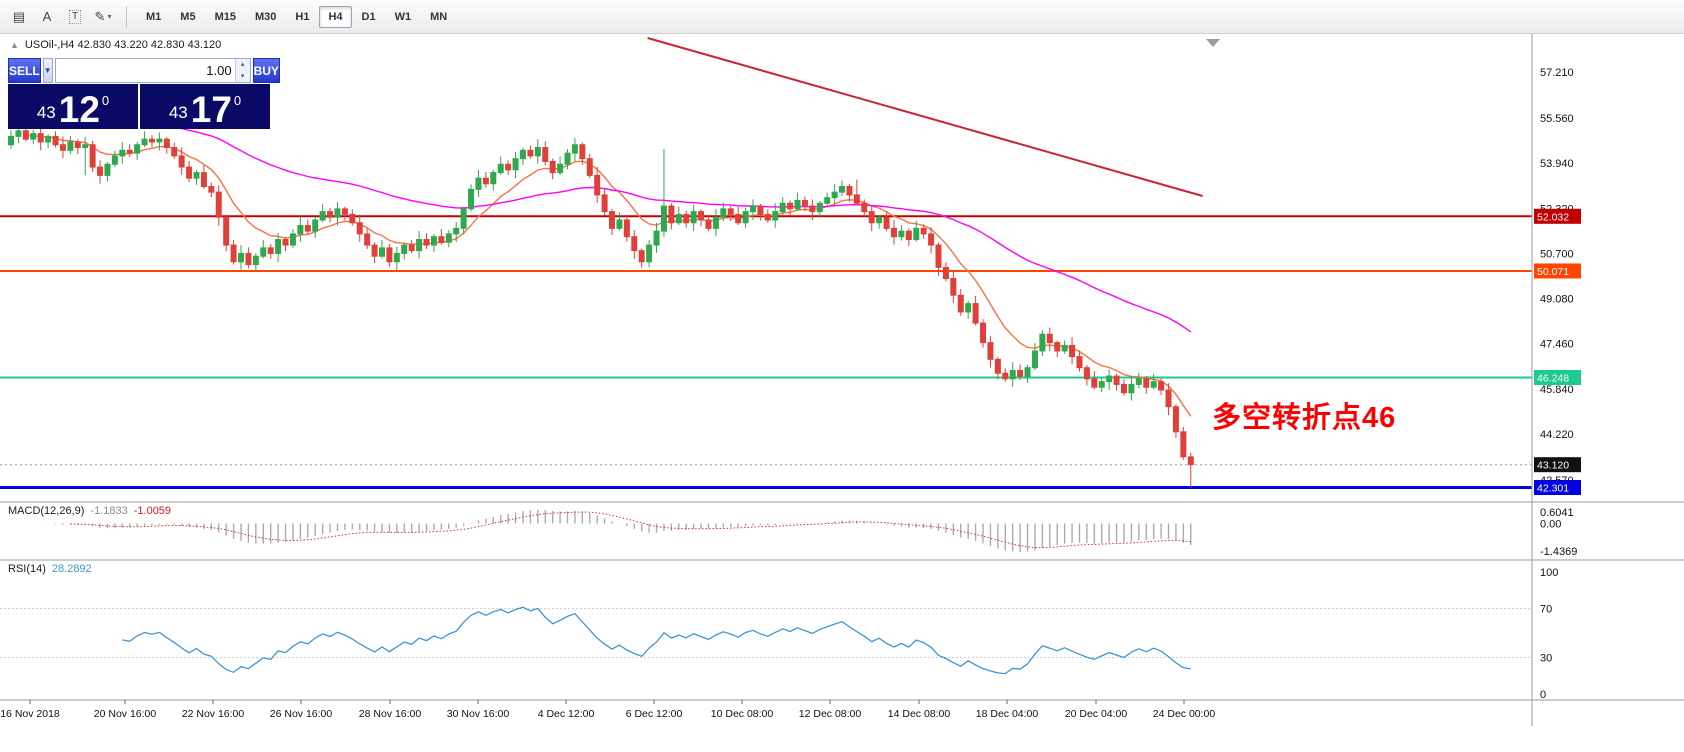  I want to click on price-tag-52.032: 52.032, so click(1557, 216).